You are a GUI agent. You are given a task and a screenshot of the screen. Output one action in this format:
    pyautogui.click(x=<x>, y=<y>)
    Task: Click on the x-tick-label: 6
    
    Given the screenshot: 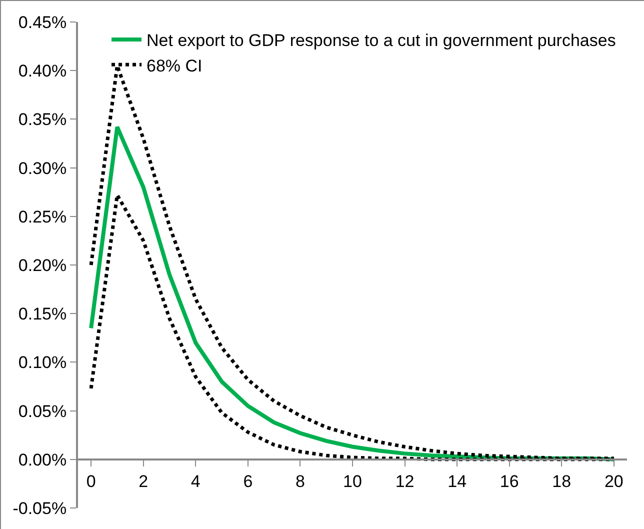 What is the action you would take?
    pyautogui.click(x=248, y=481)
    